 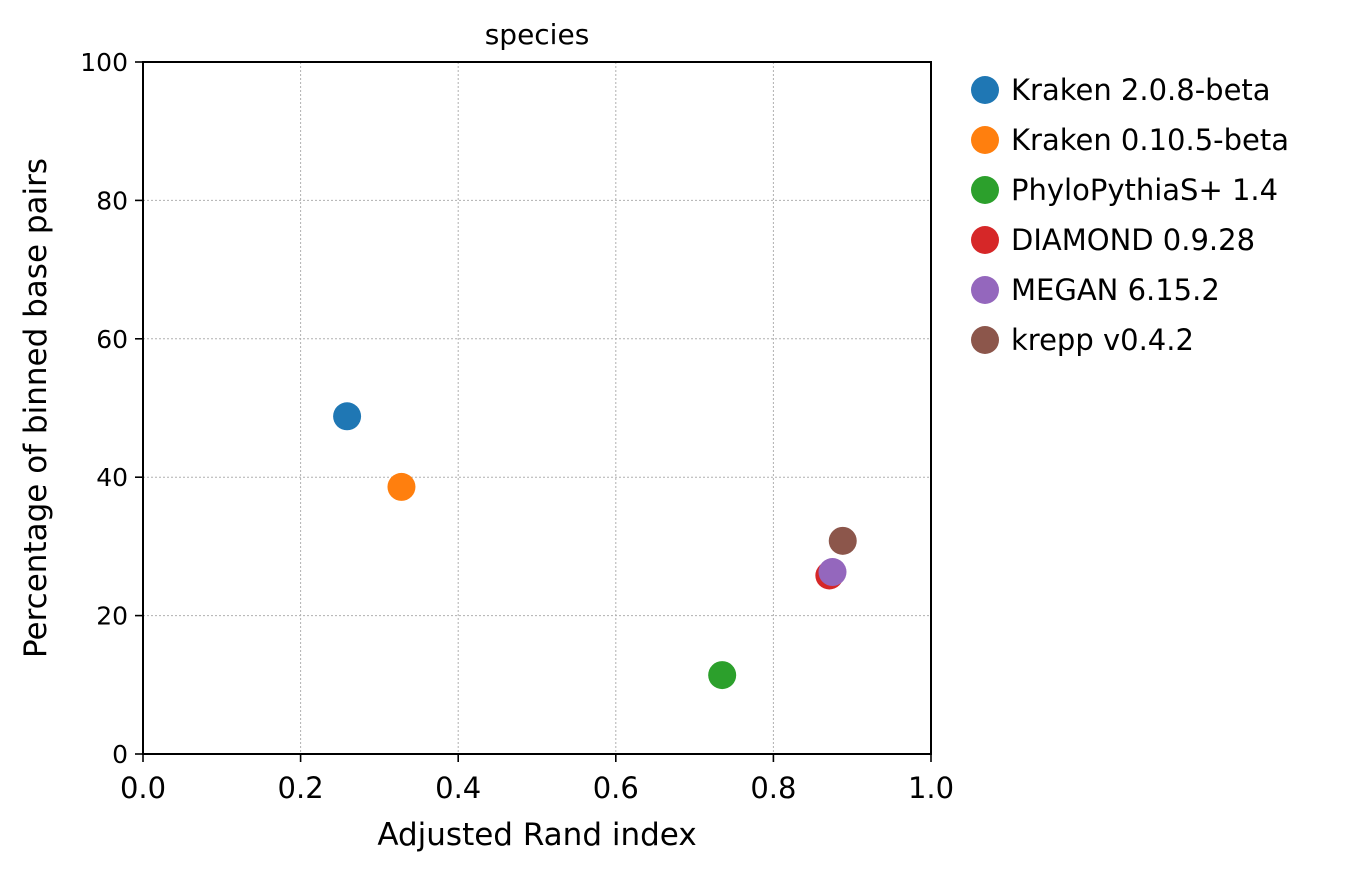 What do you see at coordinates (931, 788) in the screenshot?
I see `x-tick-label: 1.0` at bounding box center [931, 788].